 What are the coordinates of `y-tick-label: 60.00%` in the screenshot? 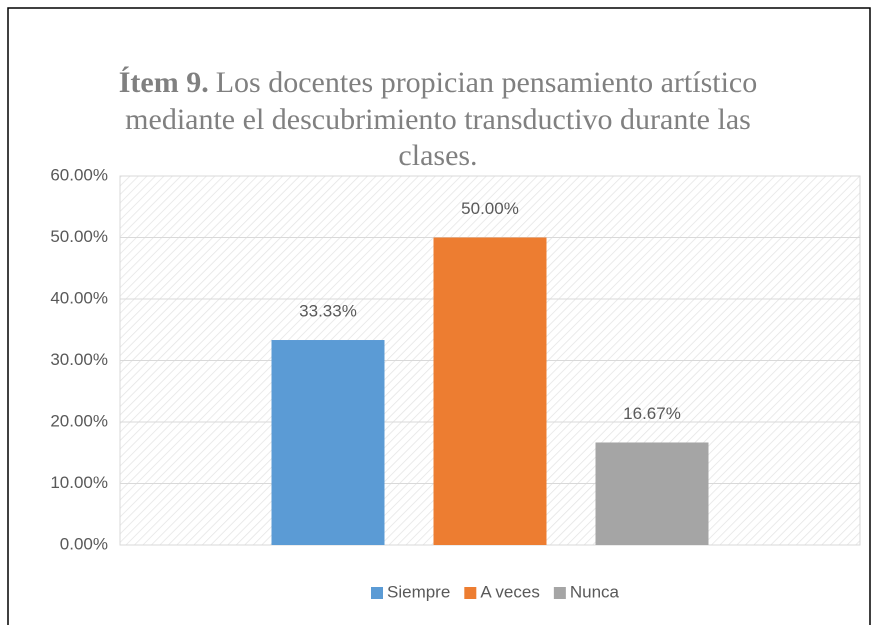 It's located at (79, 174).